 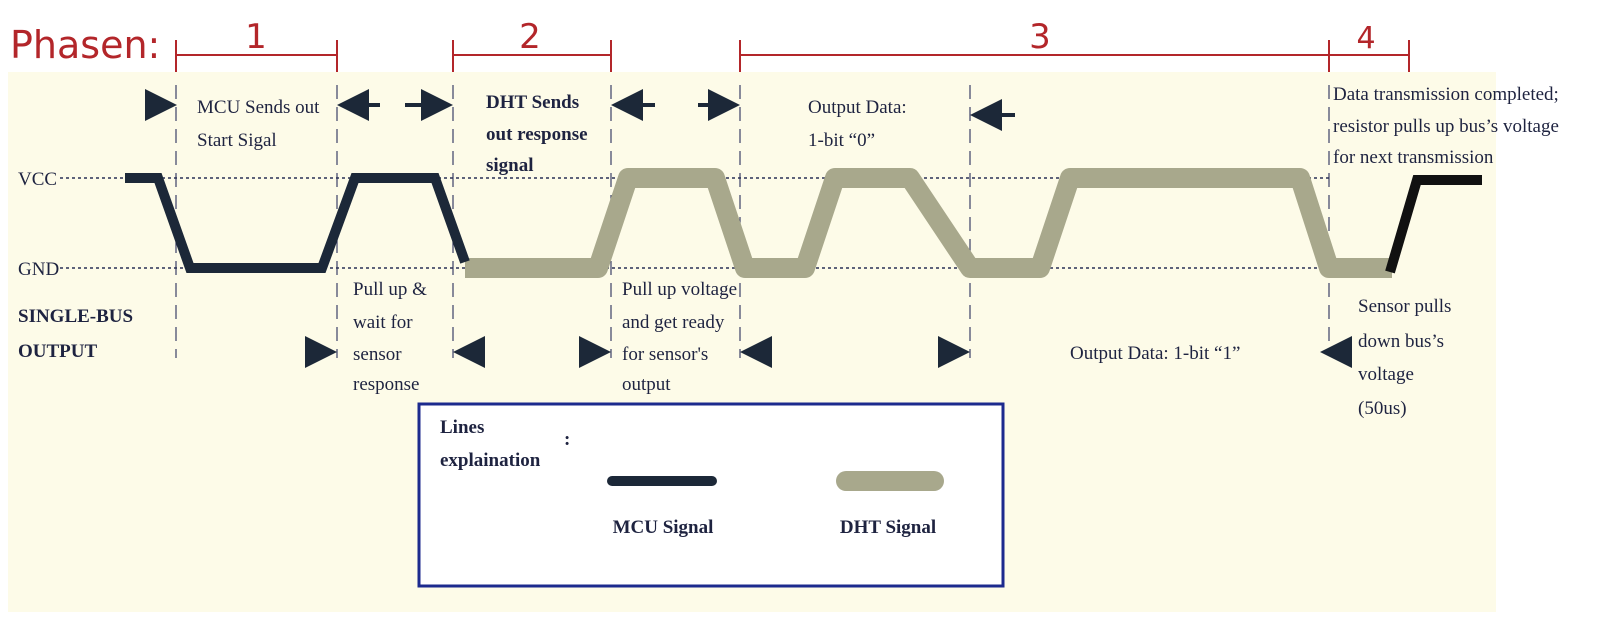 I want to click on legend-title-line: Lines, so click(x=462, y=427).